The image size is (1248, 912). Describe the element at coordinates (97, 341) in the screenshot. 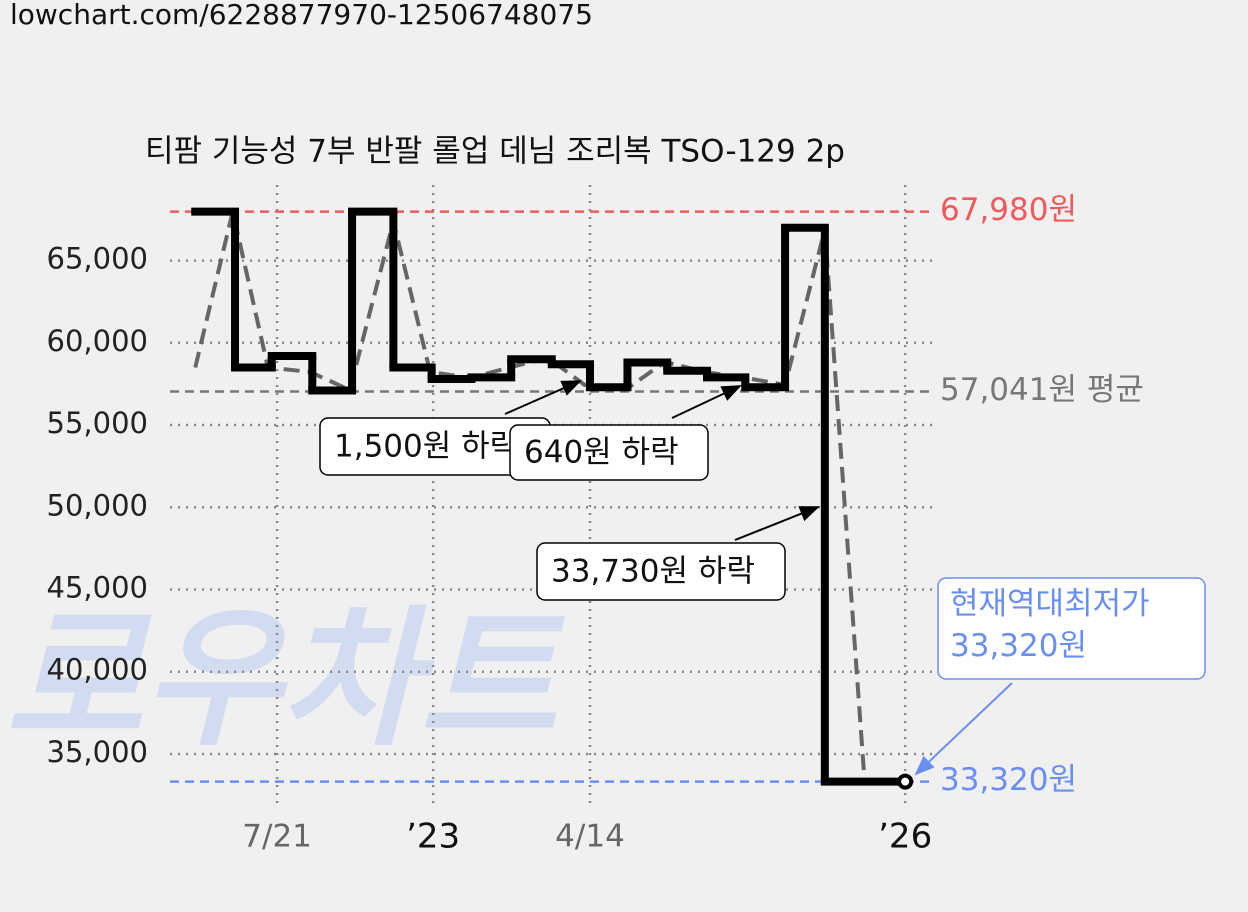

I see `y-tick-label: 60,000` at that location.